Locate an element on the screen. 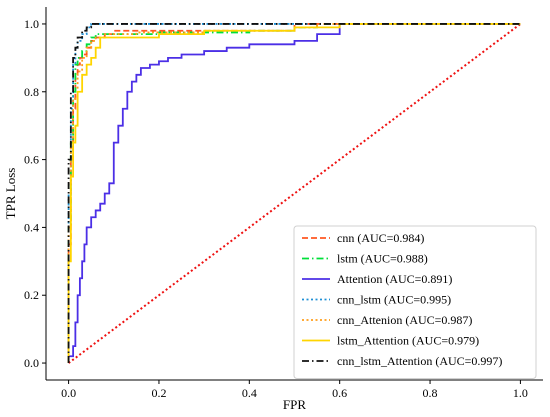 The width and height of the screenshot is (550, 417). x-tick-label-2: 0.4 is located at coordinates (249, 393).